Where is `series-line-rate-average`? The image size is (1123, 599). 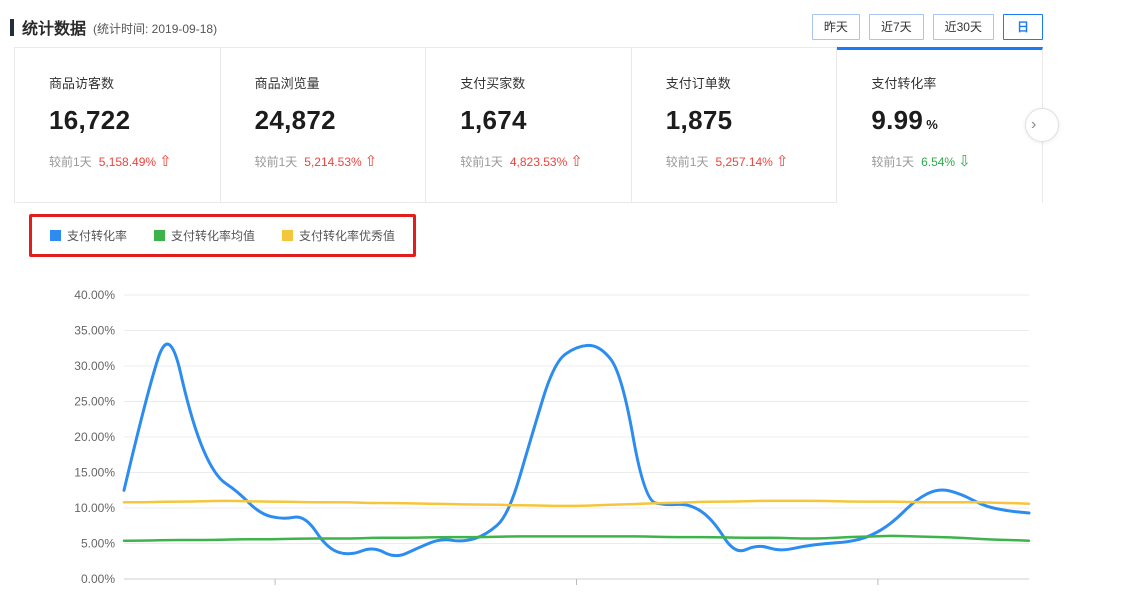
series-line-rate-average is located at coordinates (576, 538).